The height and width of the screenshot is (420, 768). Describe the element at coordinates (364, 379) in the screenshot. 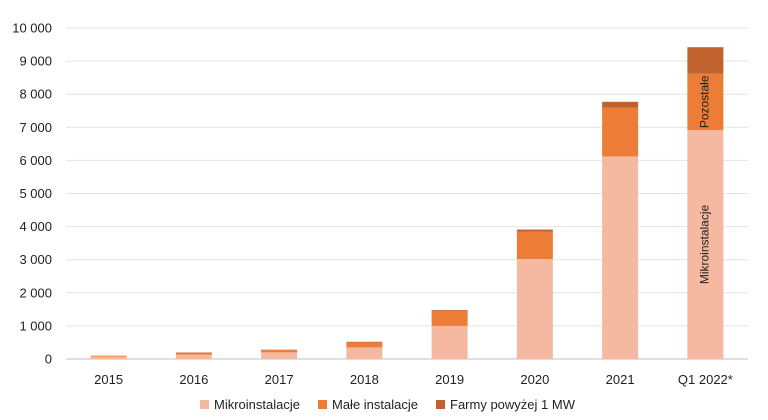

I see `x-tick-label: 2018` at that location.